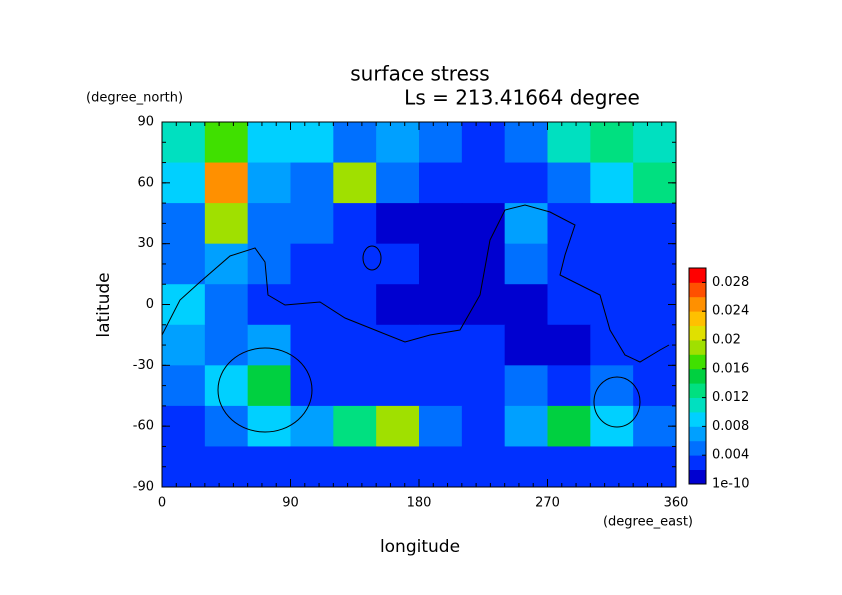 The height and width of the screenshot is (595, 842). What do you see at coordinates (676, 503) in the screenshot?
I see `x-tick-label: 360` at bounding box center [676, 503].